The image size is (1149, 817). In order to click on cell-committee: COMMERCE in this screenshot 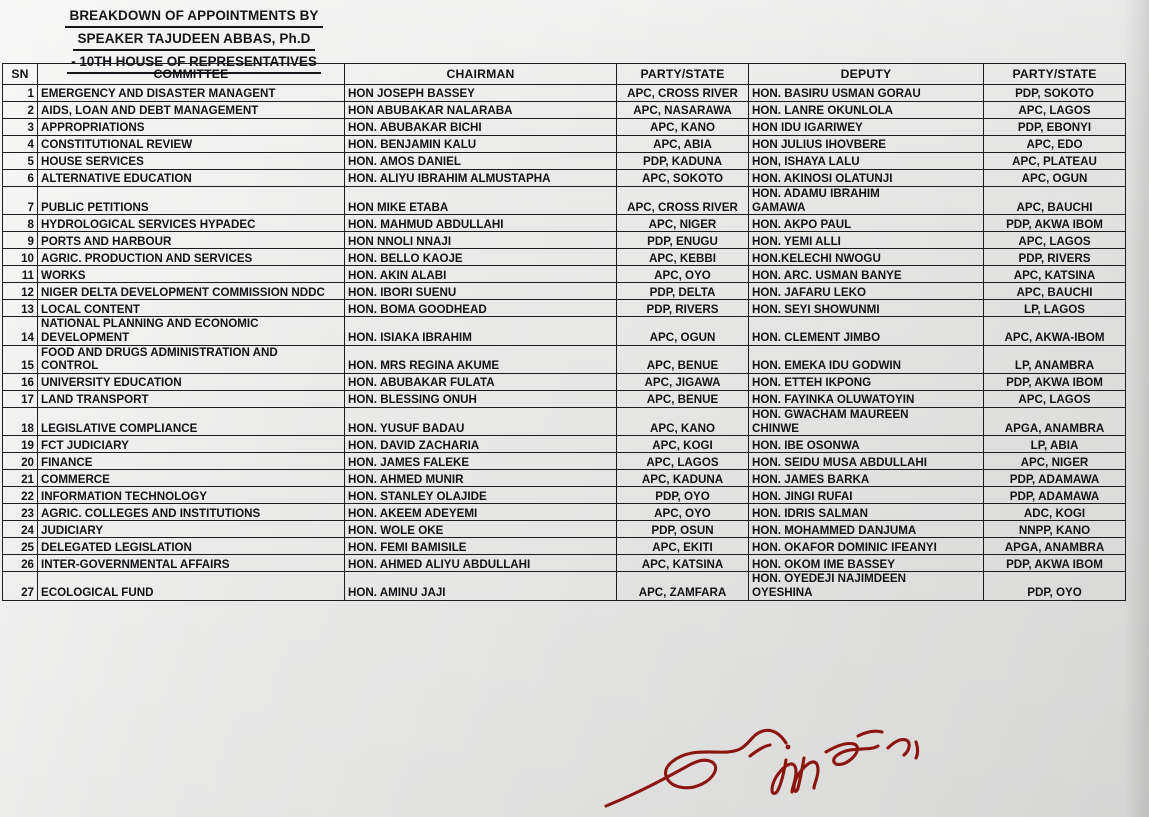, I will do `click(191, 478)`.